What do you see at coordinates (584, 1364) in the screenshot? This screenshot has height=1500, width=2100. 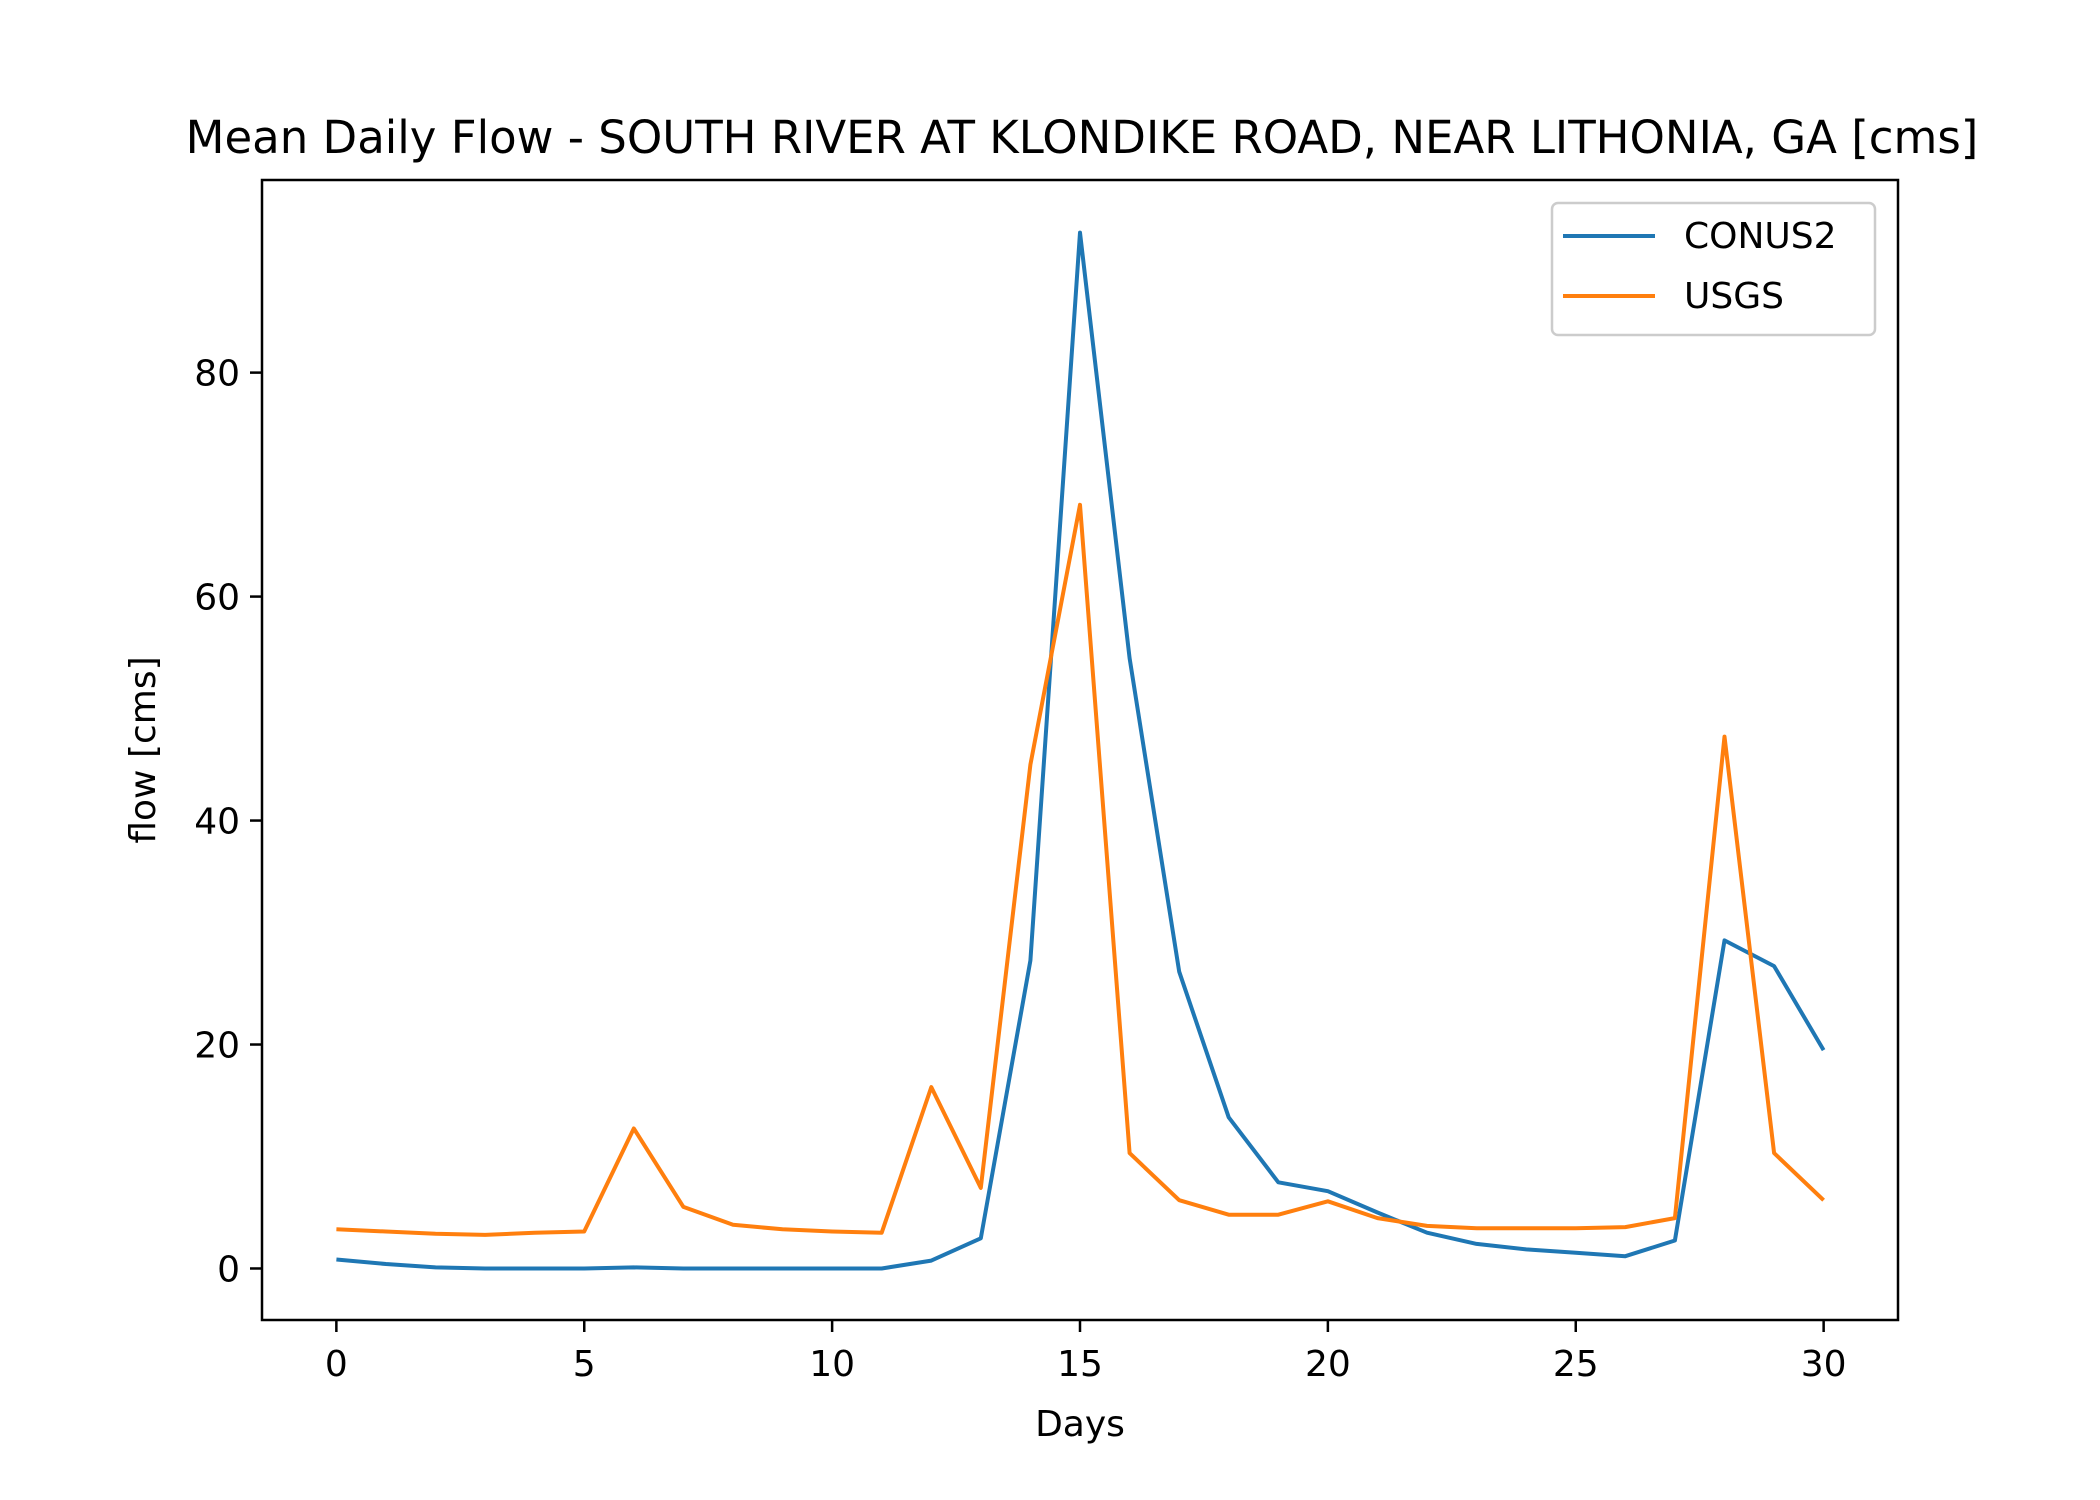 I see `x-tick-label: 5` at bounding box center [584, 1364].